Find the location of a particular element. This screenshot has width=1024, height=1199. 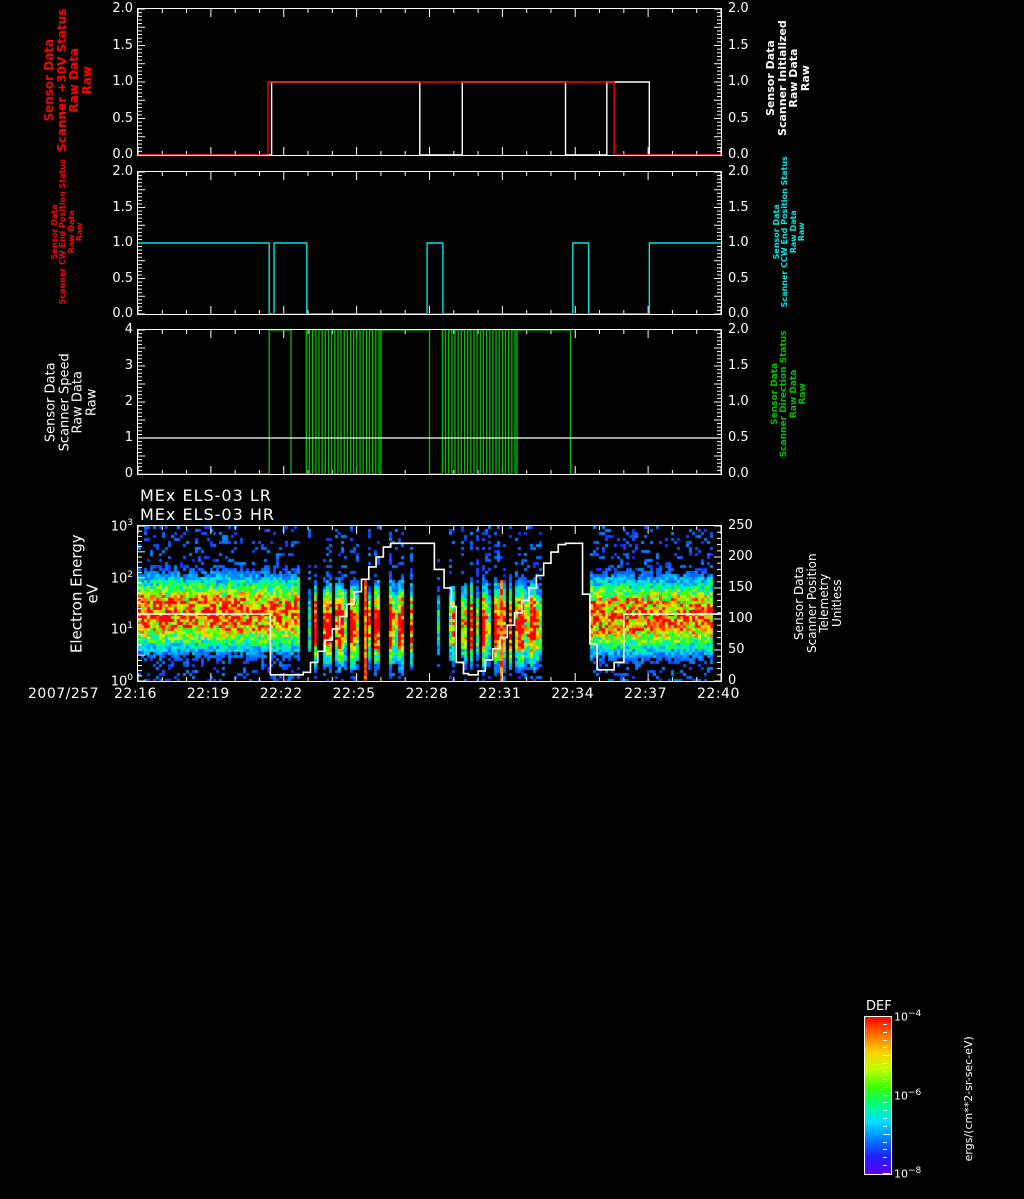

panel-1-traces is located at coordinates (429, 82).